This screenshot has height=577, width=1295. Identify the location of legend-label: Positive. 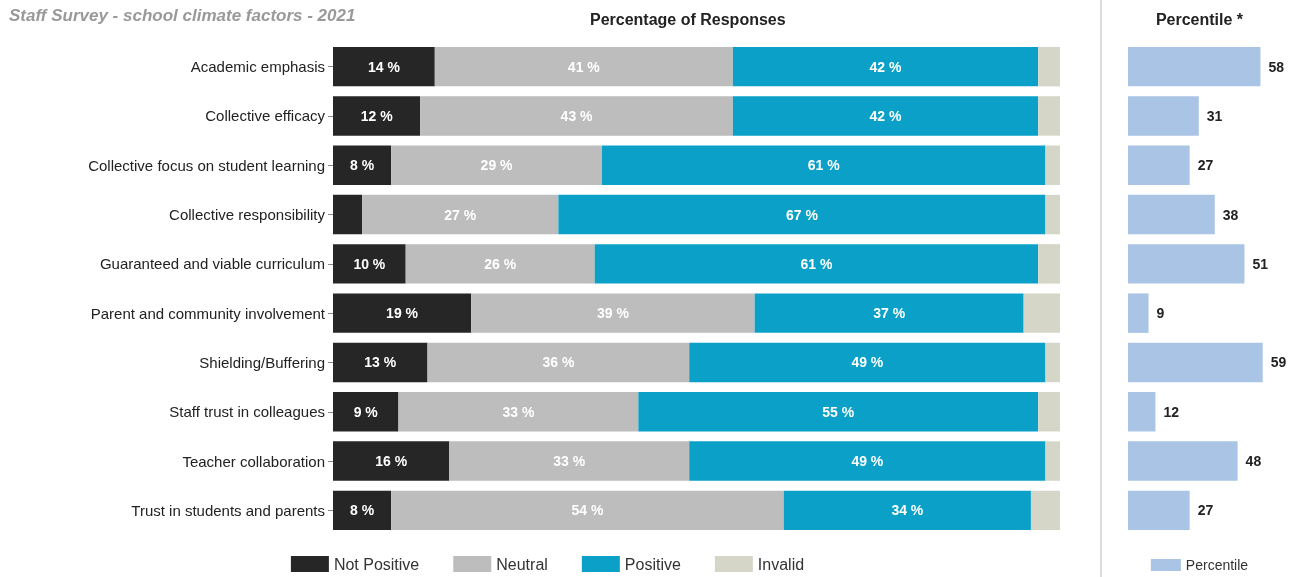
(652, 564).